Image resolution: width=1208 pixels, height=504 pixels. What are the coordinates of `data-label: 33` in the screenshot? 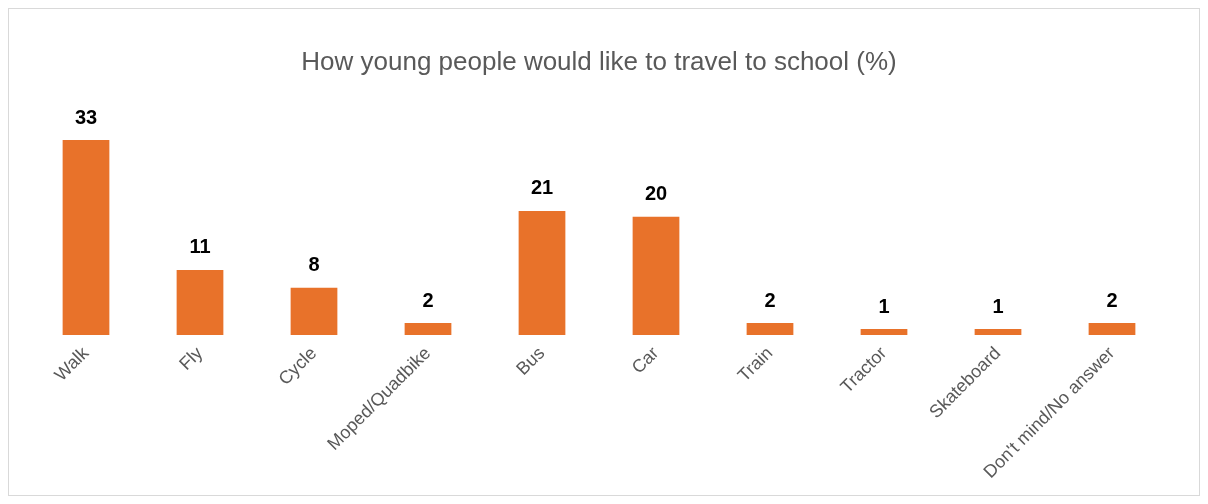 It's located at (86, 116).